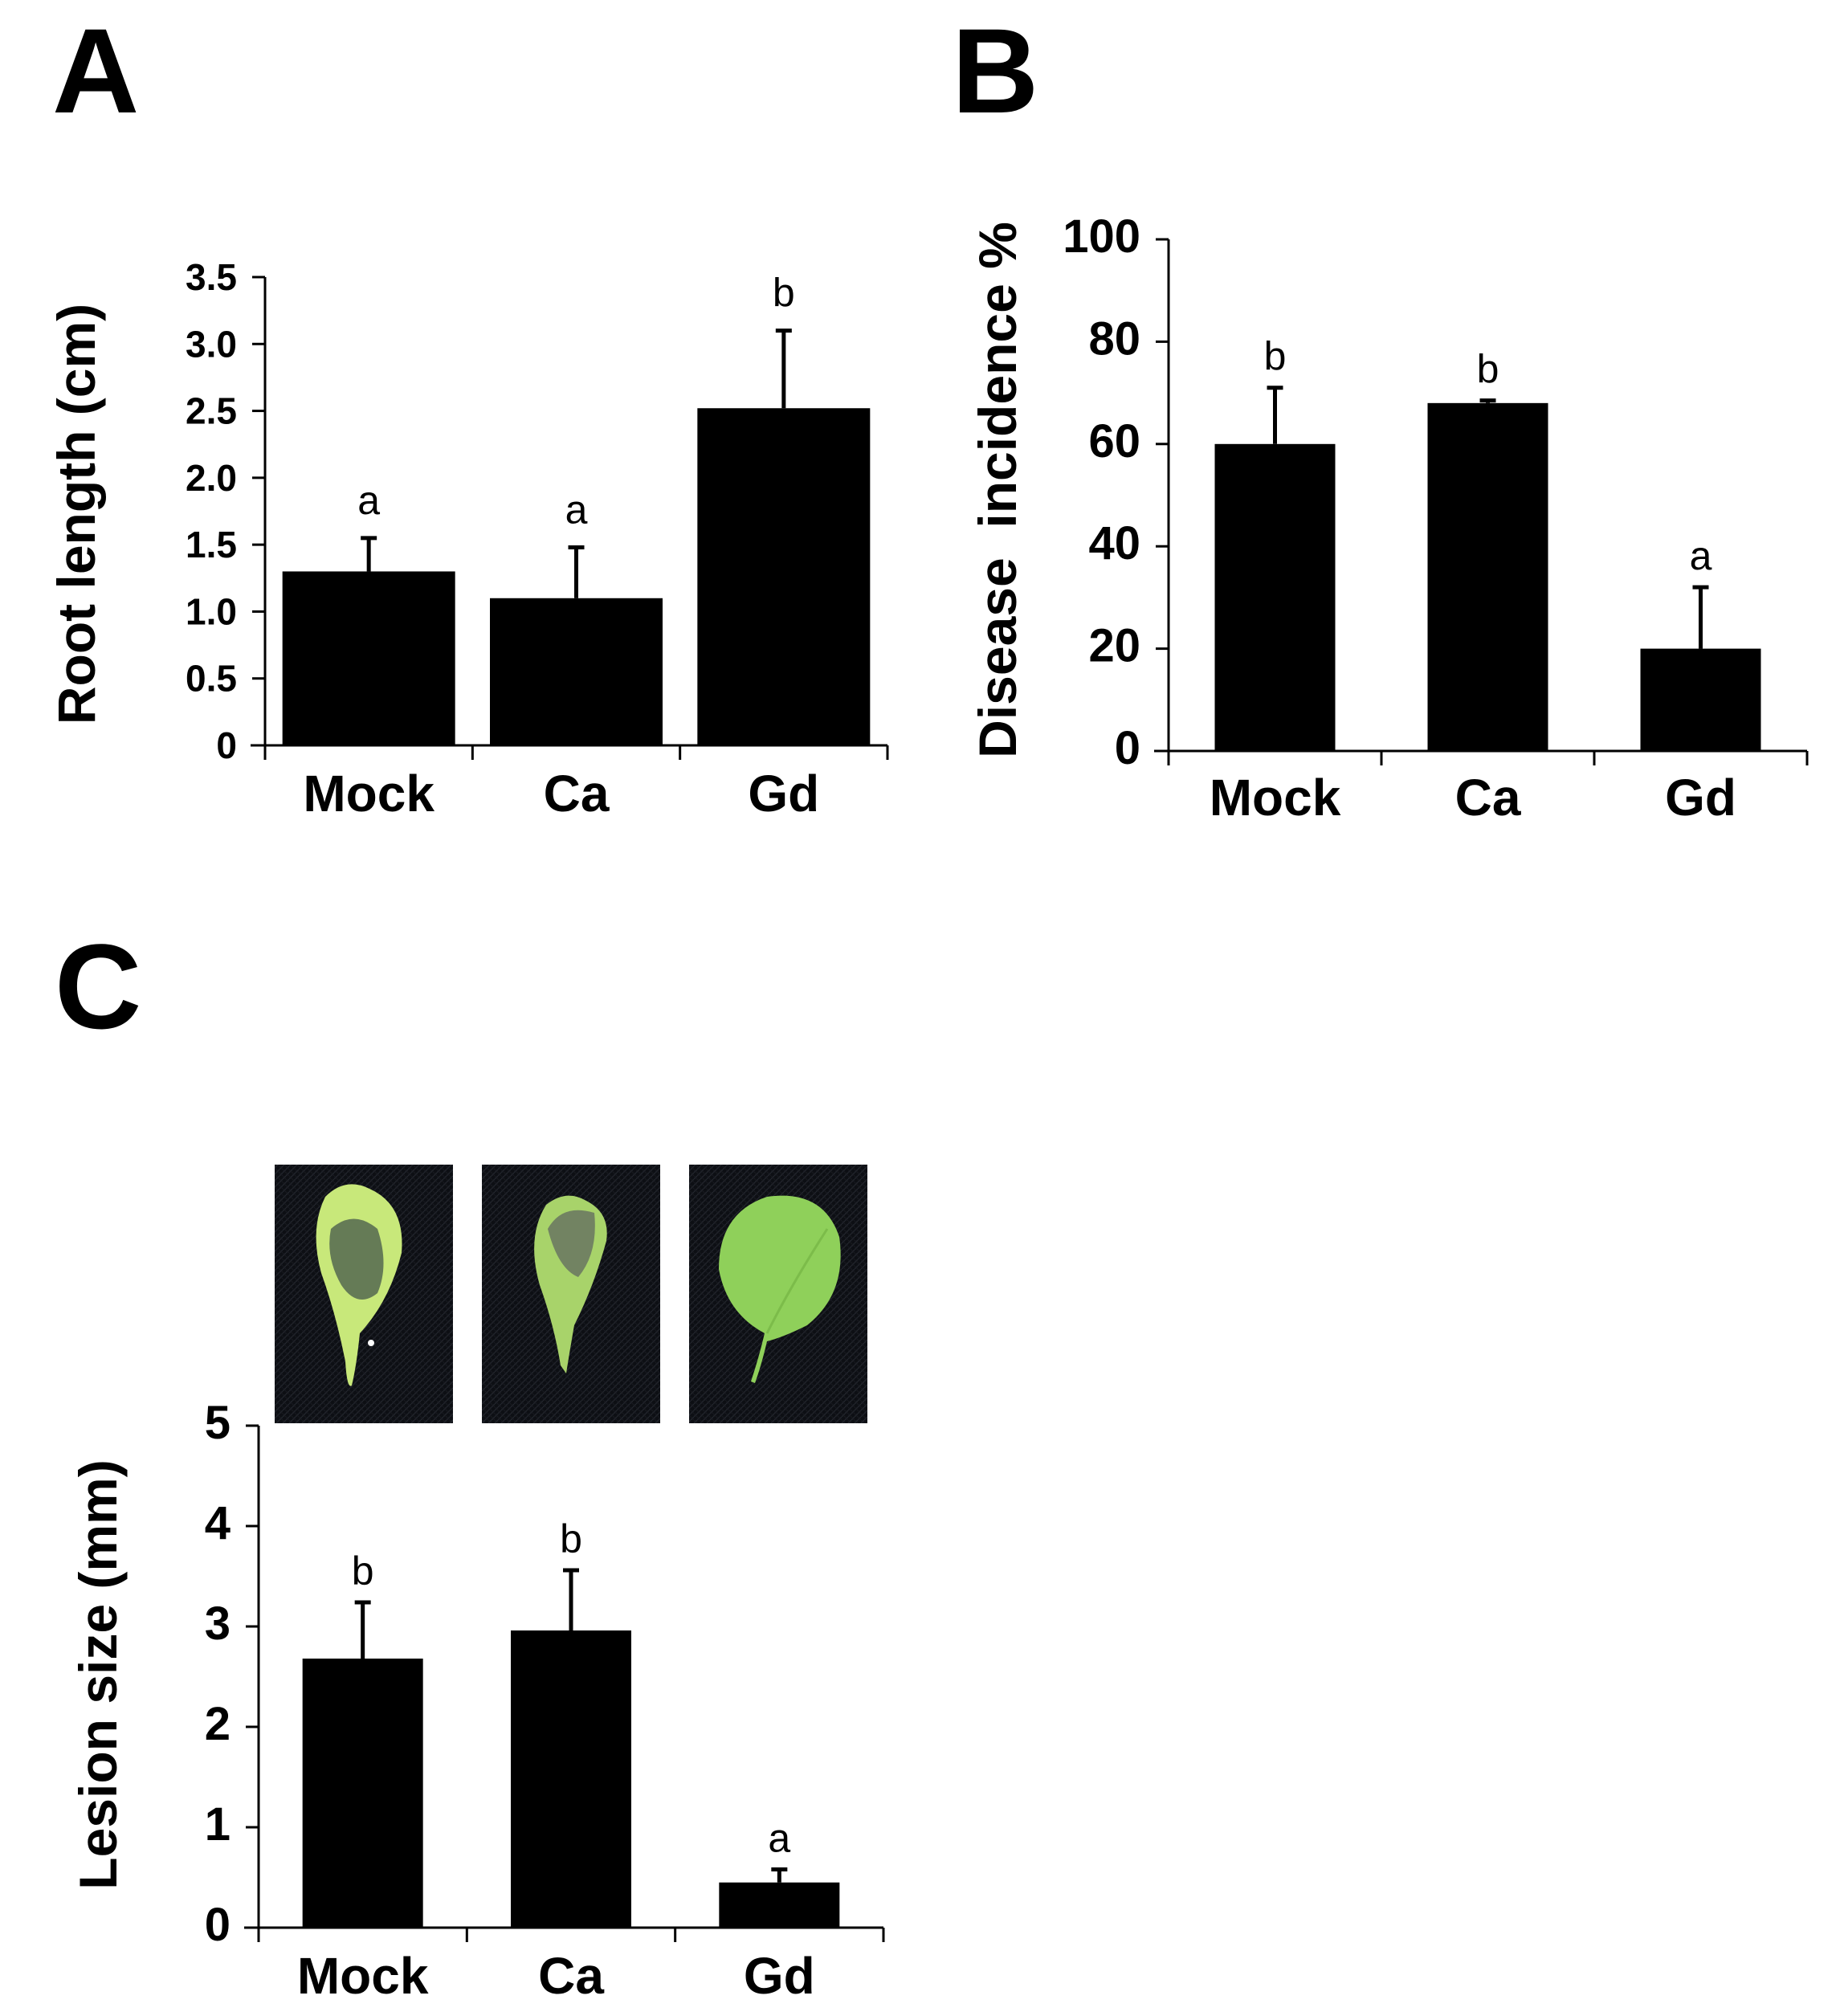  Describe the element at coordinates (995, 70) in the screenshot. I see `panel-label-b: B` at that location.